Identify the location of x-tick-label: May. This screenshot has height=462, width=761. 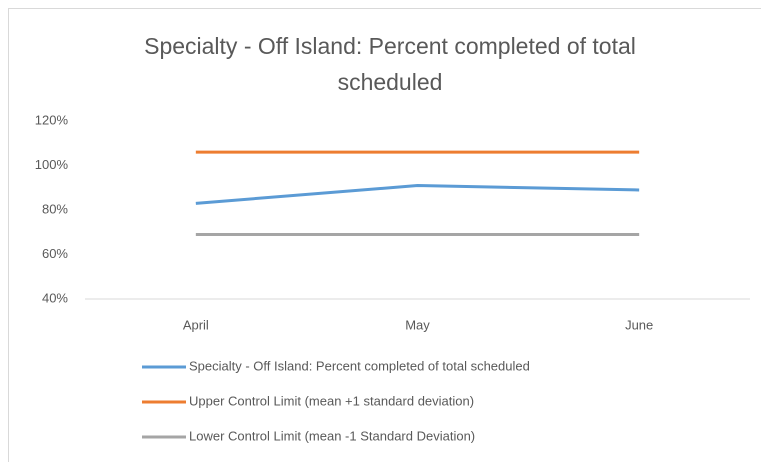
(417, 324).